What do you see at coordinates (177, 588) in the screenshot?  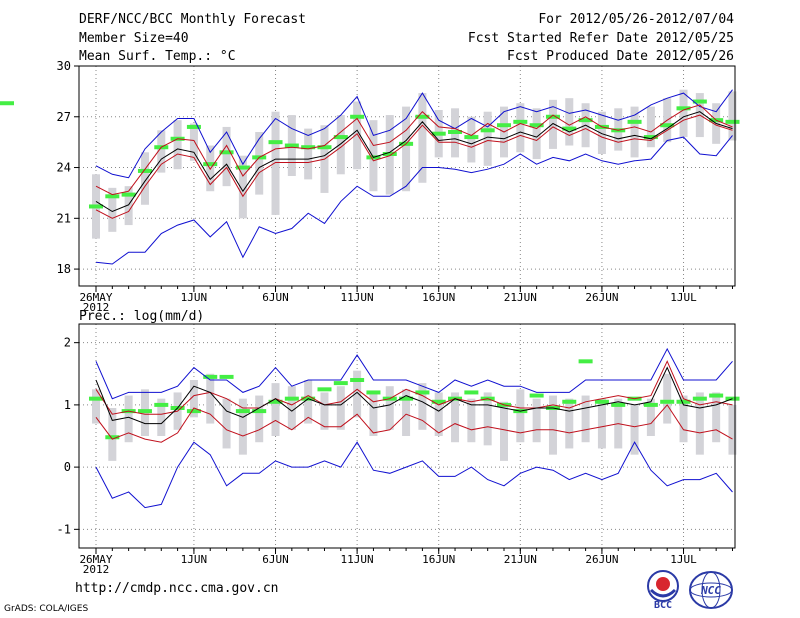 I see `source-url: http://cmdp.ncc.cma.gov.cn` at bounding box center [177, 588].